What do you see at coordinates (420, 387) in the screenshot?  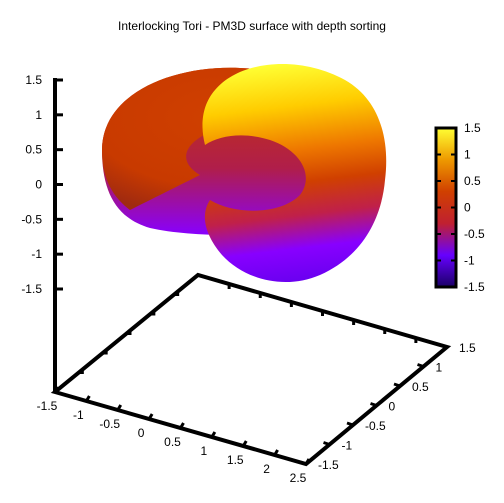 I see `y-tick-label: 0.5` at bounding box center [420, 387].